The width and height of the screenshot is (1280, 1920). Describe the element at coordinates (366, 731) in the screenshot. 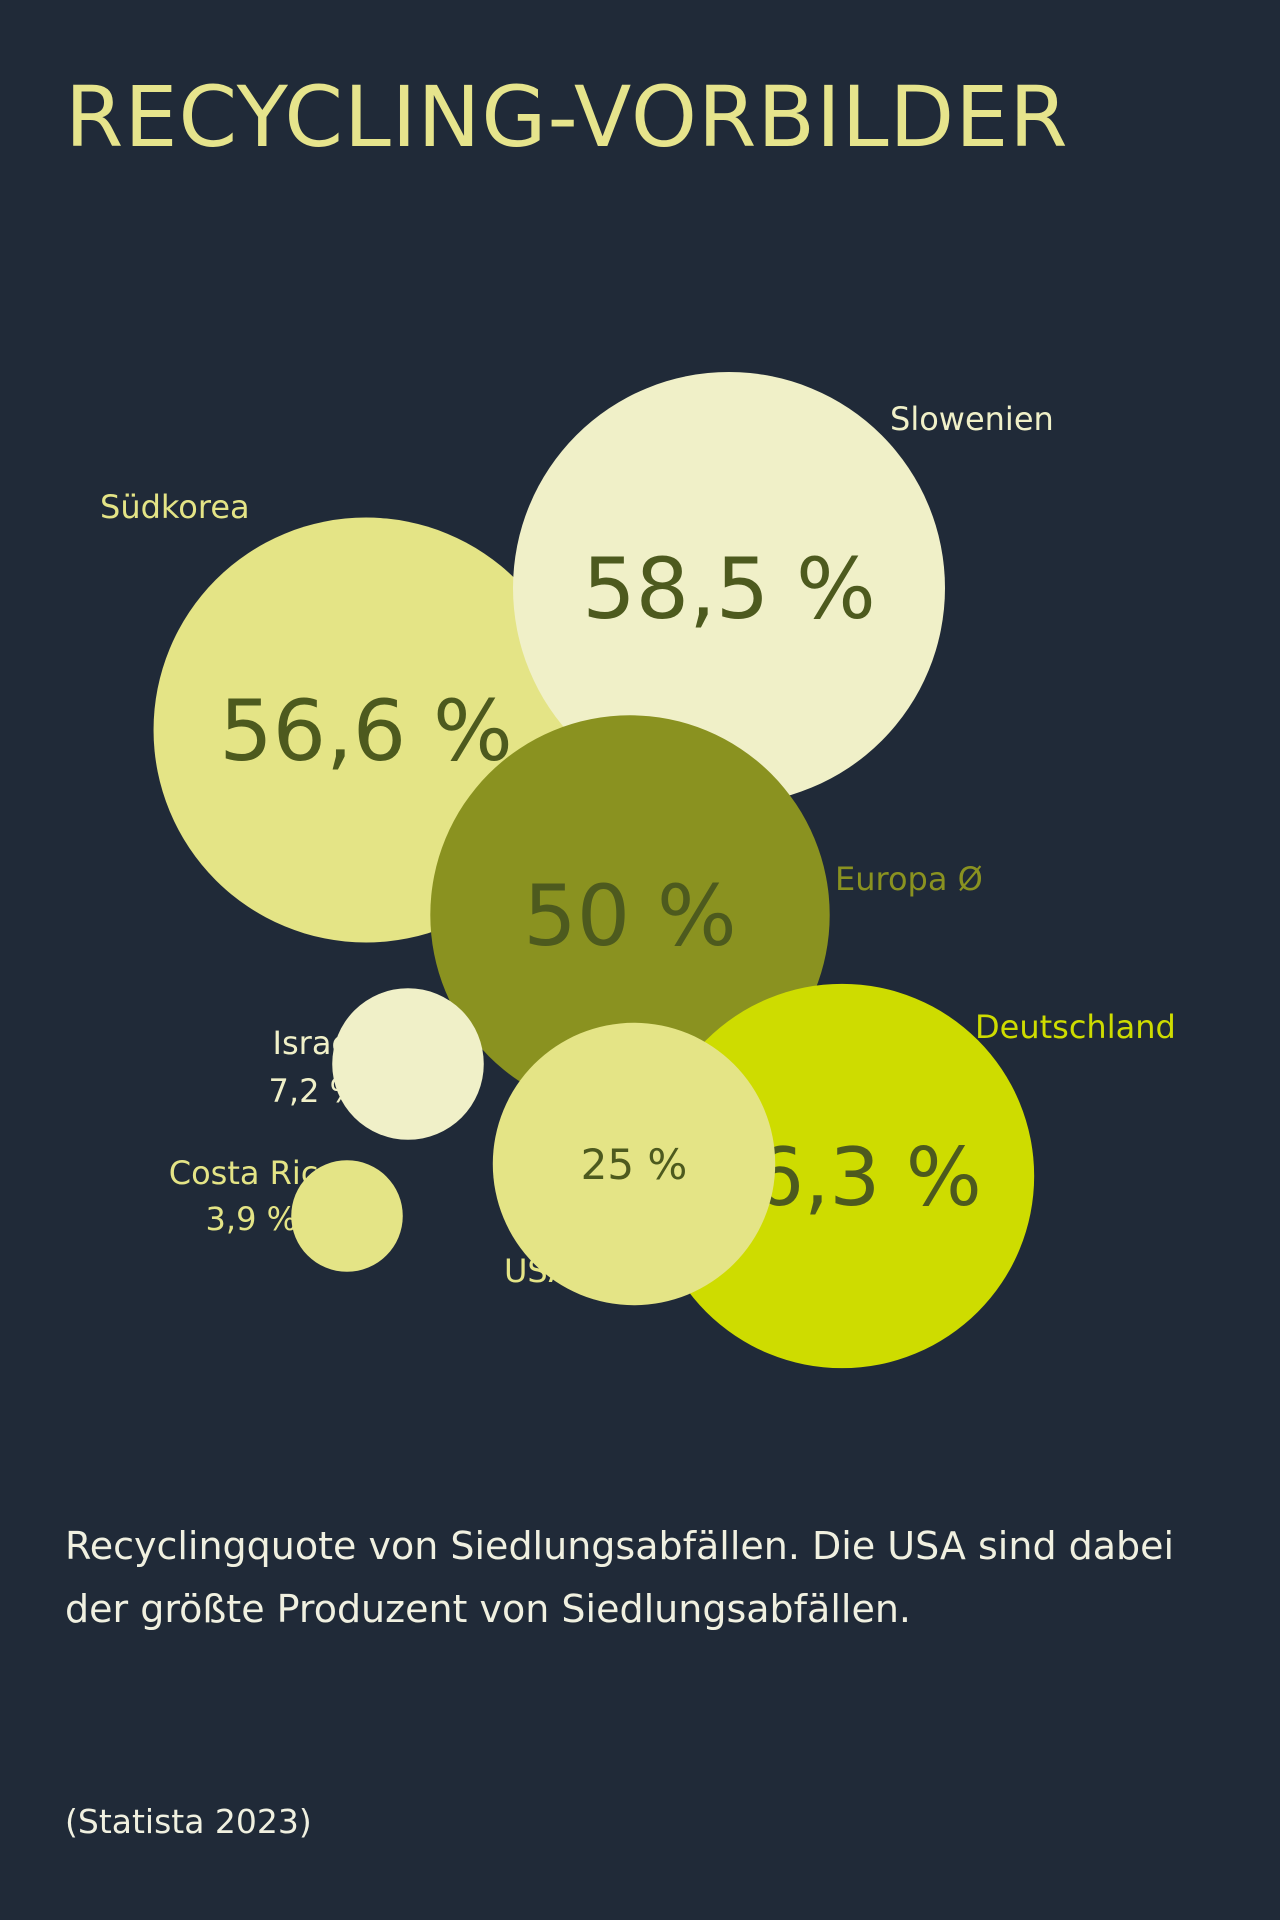

I see `value-label-suedkorea: 56,6 %` at that location.